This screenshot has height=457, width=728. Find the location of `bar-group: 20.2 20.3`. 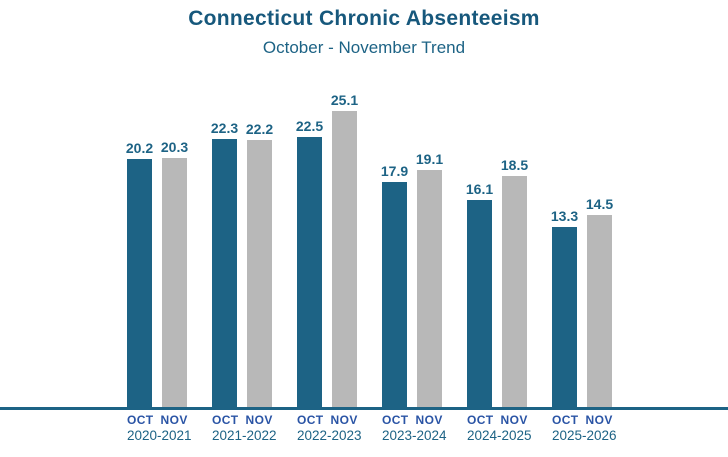

bar-group: 20.2 20.3 is located at coordinates (157, 273).